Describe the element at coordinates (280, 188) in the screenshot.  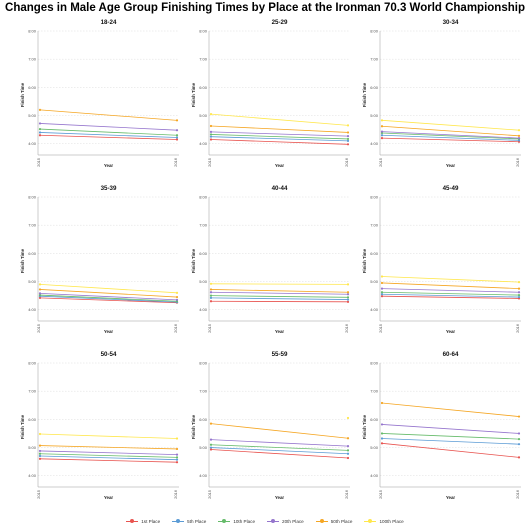
I see `panel-title: 40-44` at that location.